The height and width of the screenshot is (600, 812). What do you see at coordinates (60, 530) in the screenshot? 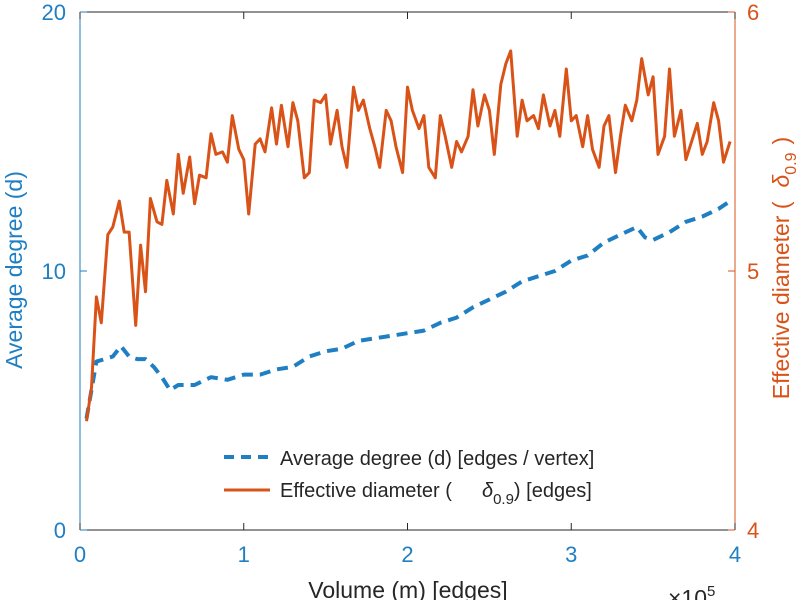
I see `y-left-tick-label: 0` at bounding box center [60, 530].